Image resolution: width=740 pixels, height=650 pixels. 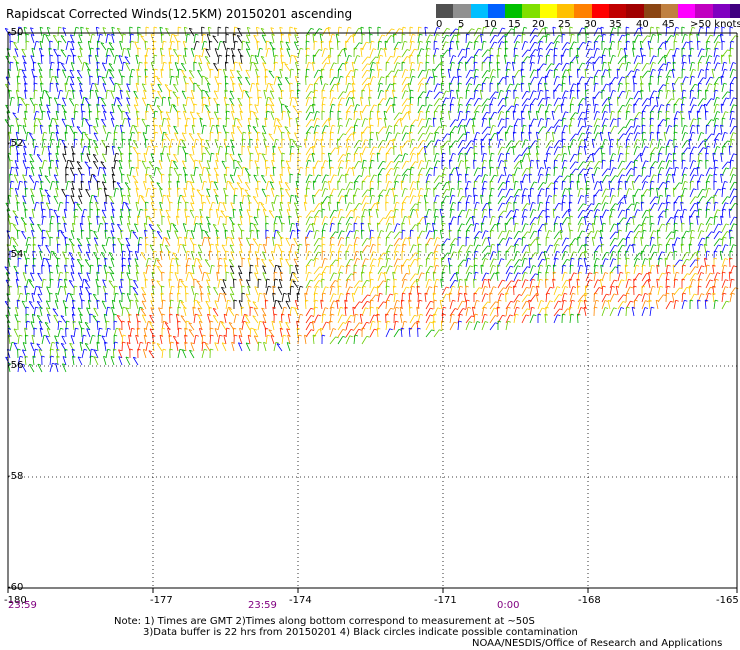 I want to click on legend-label: 30, so click(x=590, y=24).